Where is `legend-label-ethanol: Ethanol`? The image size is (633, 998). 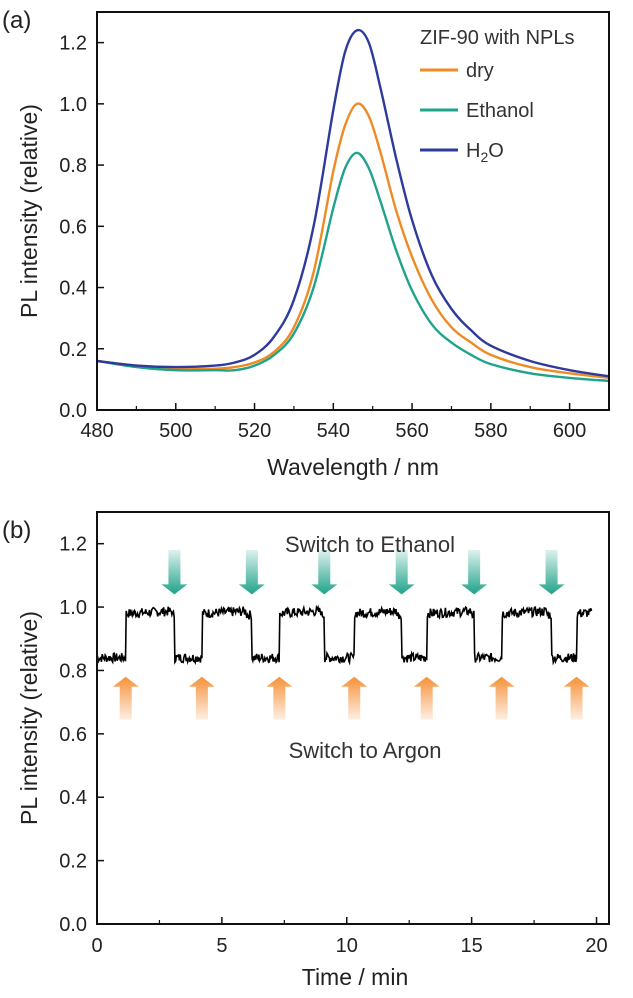
legend-label-ethanol: Ethanol is located at coordinates (500, 111).